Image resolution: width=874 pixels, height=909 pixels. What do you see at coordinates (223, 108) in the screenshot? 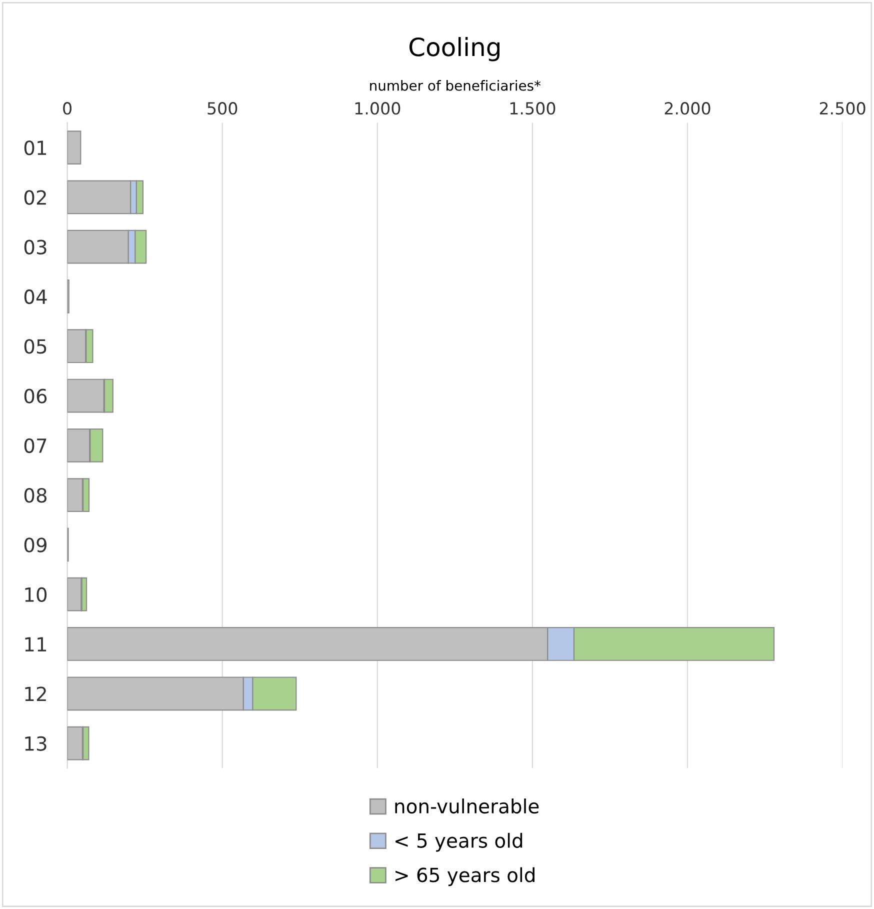
I see `x-tick-label: 500` at bounding box center [223, 108].